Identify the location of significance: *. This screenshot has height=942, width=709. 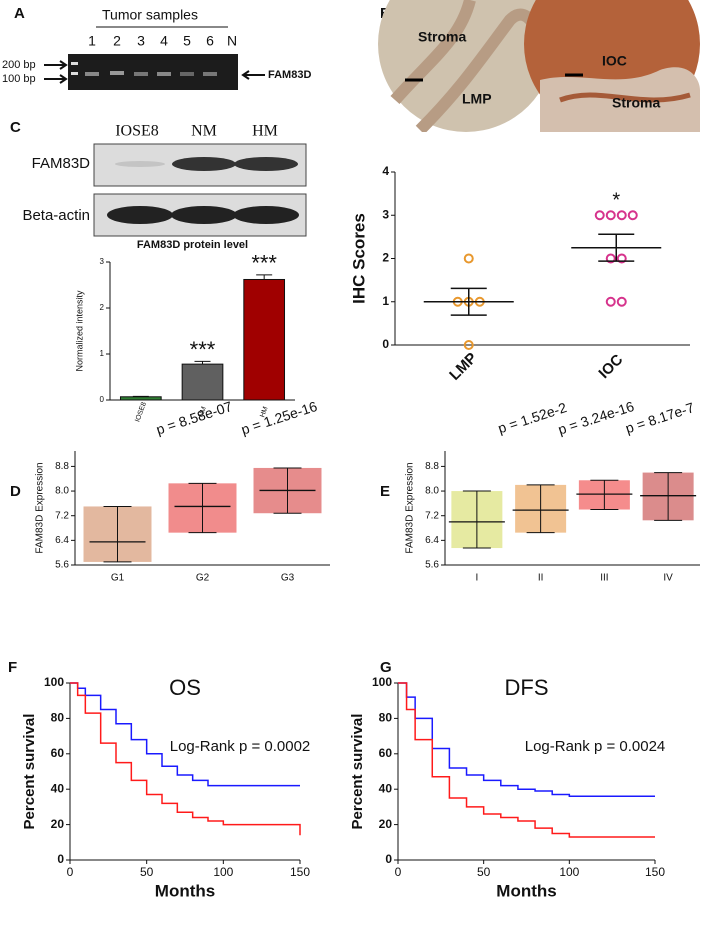
(616, 201).